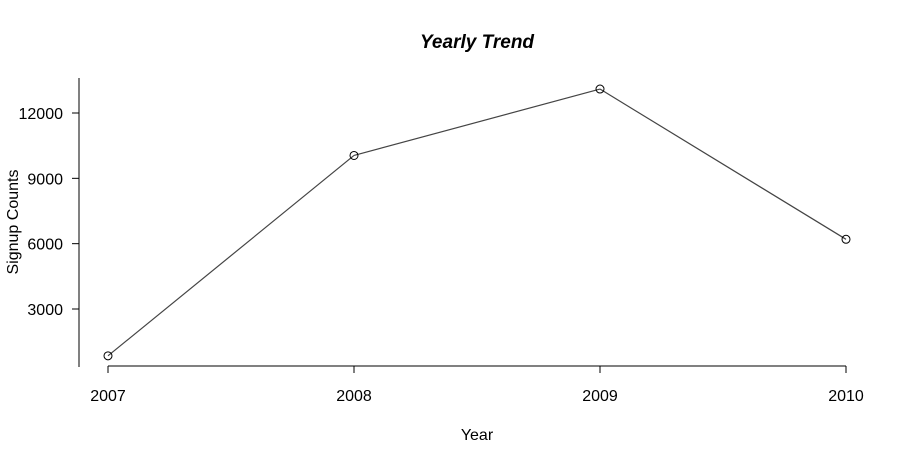  What do you see at coordinates (108, 396) in the screenshot?
I see `x-tick-label: 2007` at bounding box center [108, 396].